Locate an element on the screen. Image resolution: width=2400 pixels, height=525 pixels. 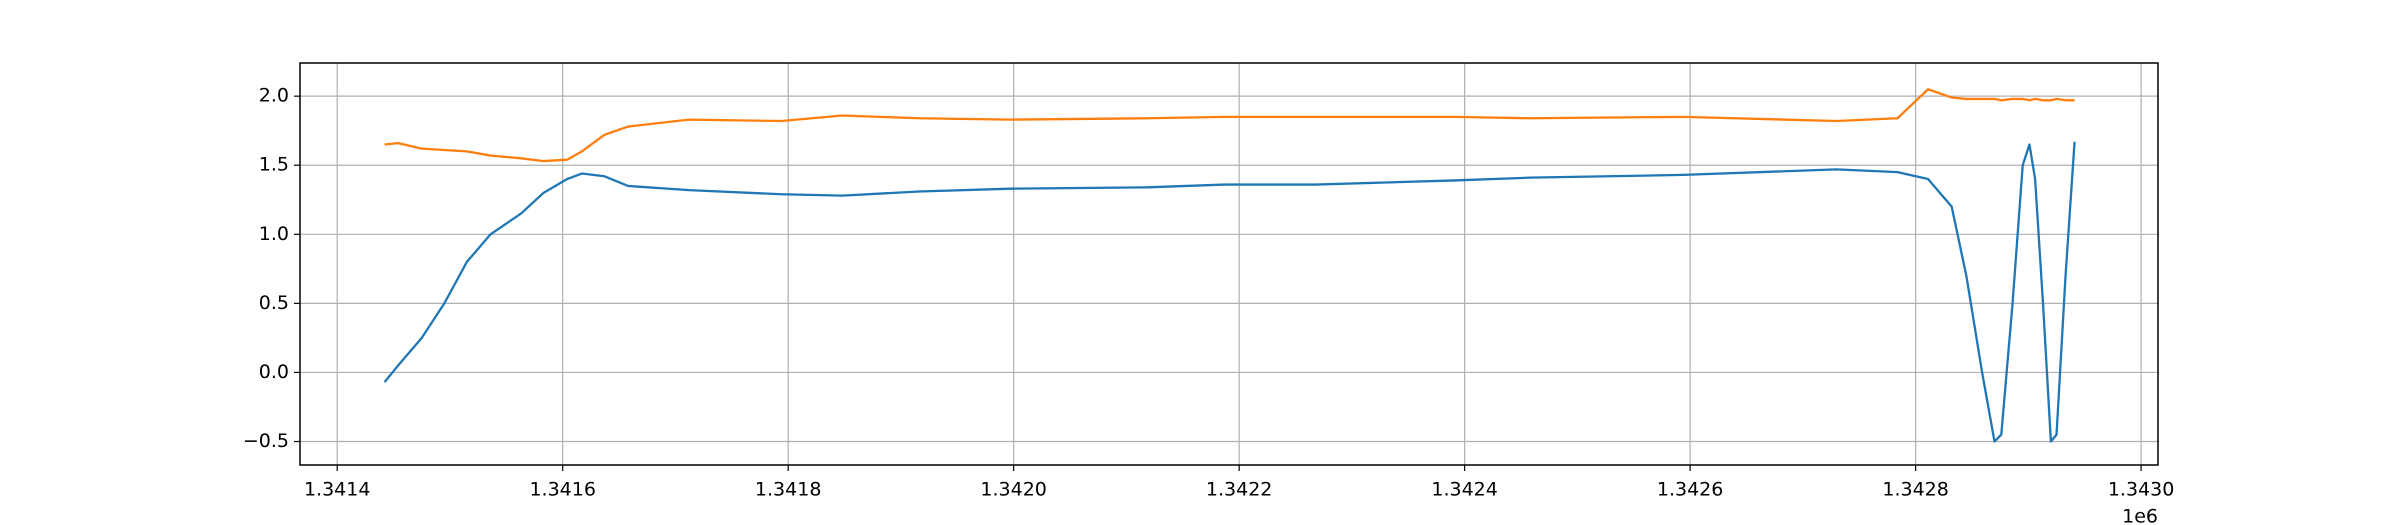
x-tick-label: 1.3416 is located at coordinates (562, 490).